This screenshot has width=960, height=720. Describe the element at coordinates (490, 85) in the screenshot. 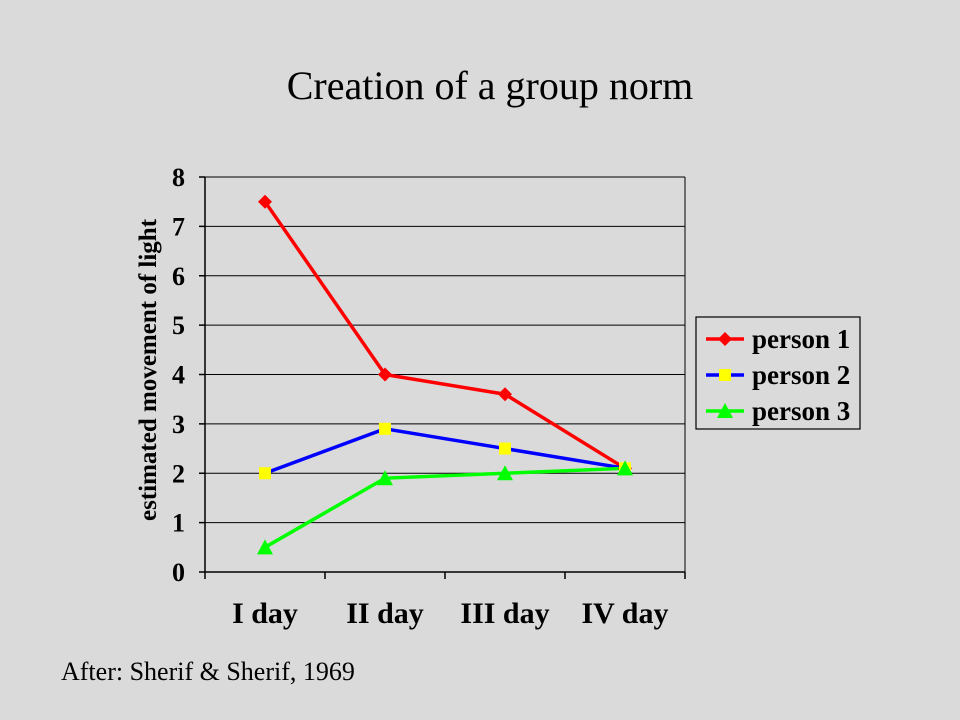

I see `slide-title: Creation of a group norm` at that location.